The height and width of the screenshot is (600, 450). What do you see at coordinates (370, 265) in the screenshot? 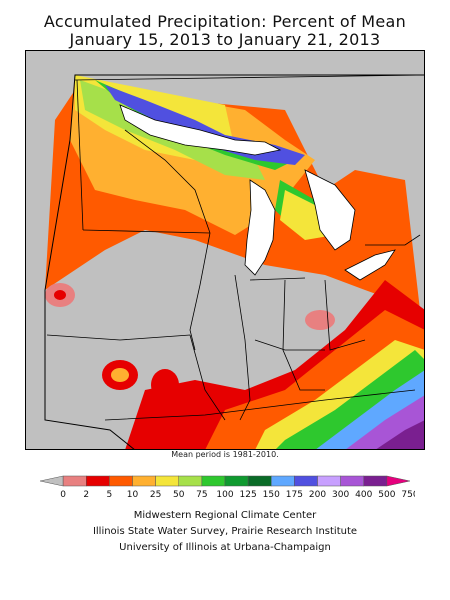
I see `lake-erie` at bounding box center [370, 265].